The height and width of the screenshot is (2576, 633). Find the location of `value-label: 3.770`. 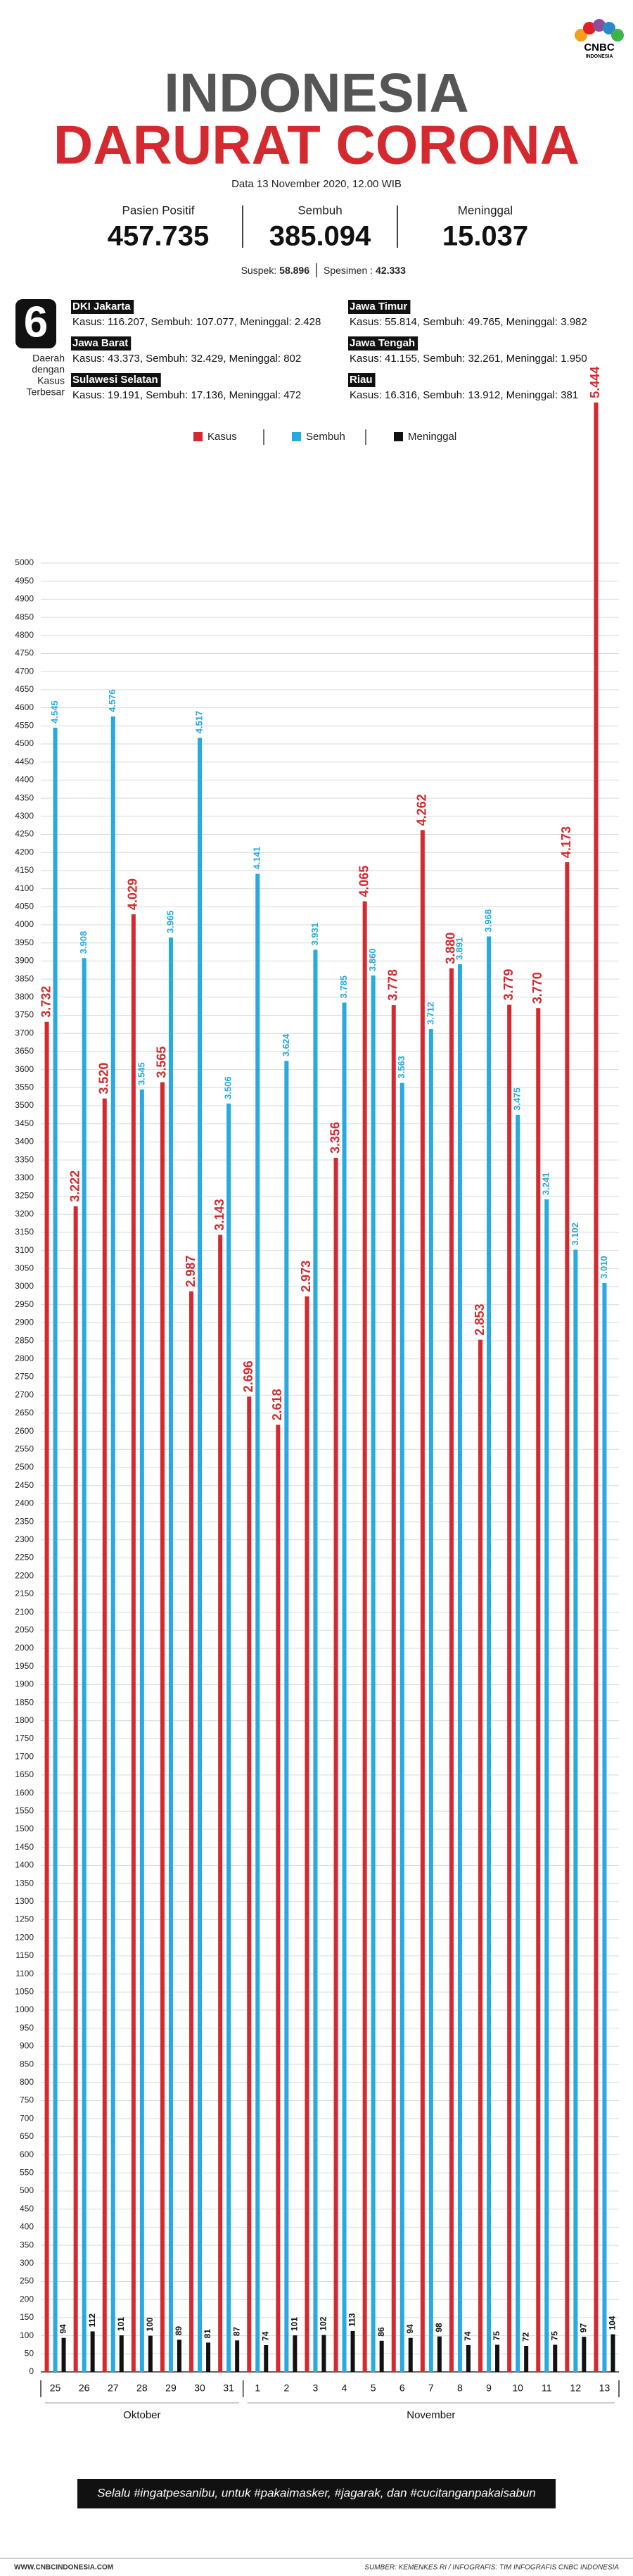

value-label: 3.770 is located at coordinates (537, 988).